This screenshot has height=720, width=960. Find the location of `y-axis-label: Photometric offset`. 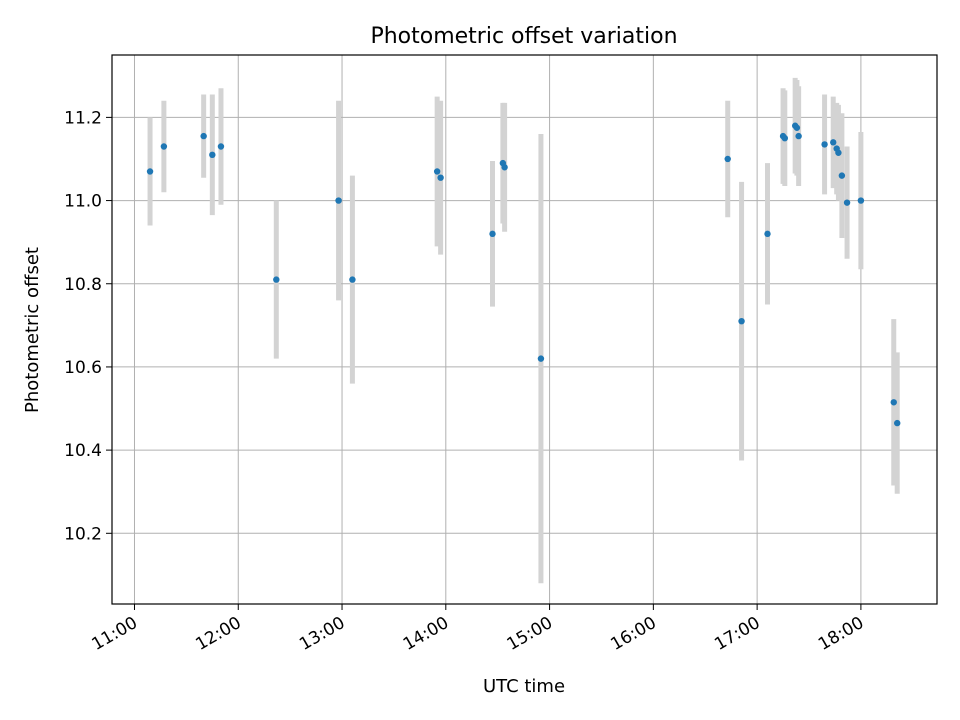

y-axis-label: Photometric offset is located at coordinates (32, 330).